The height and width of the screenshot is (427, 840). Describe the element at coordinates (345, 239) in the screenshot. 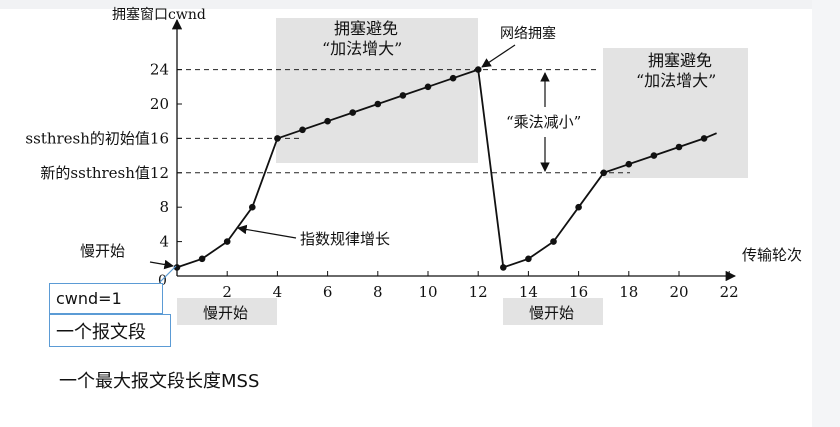

I see `exp-growth-label: 指数规律增长` at that location.